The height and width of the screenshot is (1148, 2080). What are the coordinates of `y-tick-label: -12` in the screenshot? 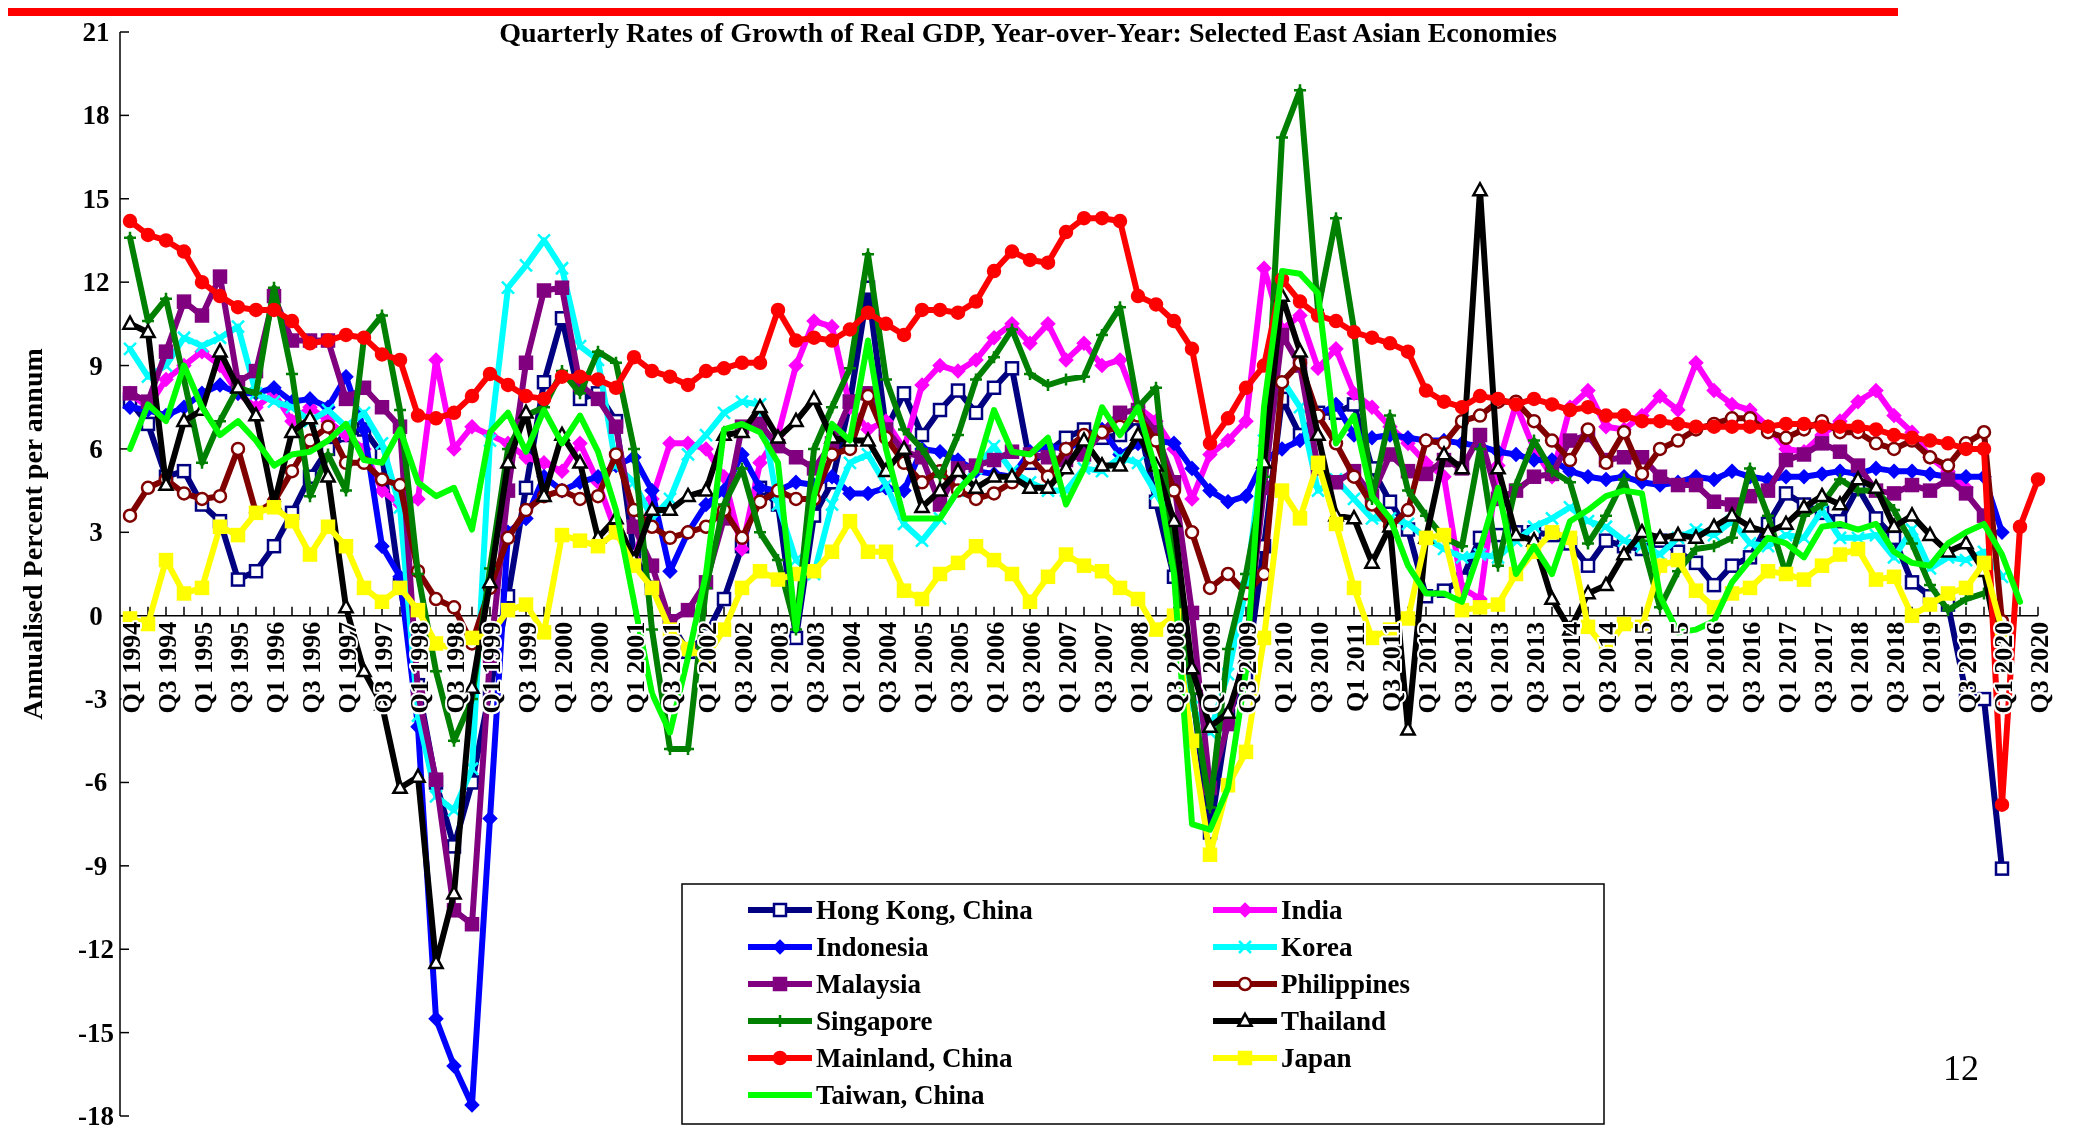 It's located at (96, 949).